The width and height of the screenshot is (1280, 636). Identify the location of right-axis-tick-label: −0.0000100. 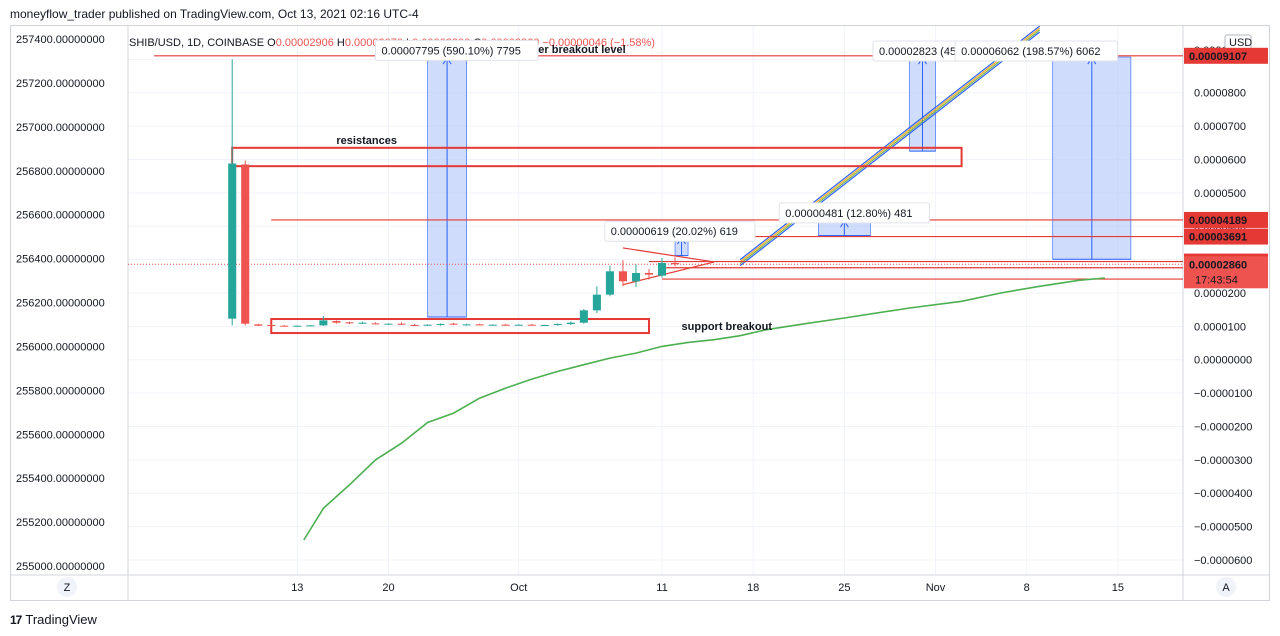
(1223, 394).